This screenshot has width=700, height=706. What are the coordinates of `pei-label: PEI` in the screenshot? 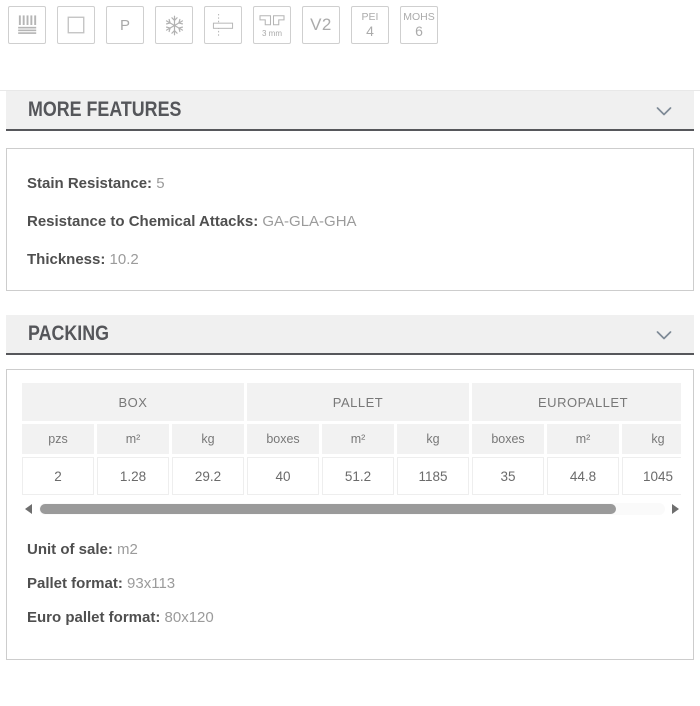 It's located at (370, 17).